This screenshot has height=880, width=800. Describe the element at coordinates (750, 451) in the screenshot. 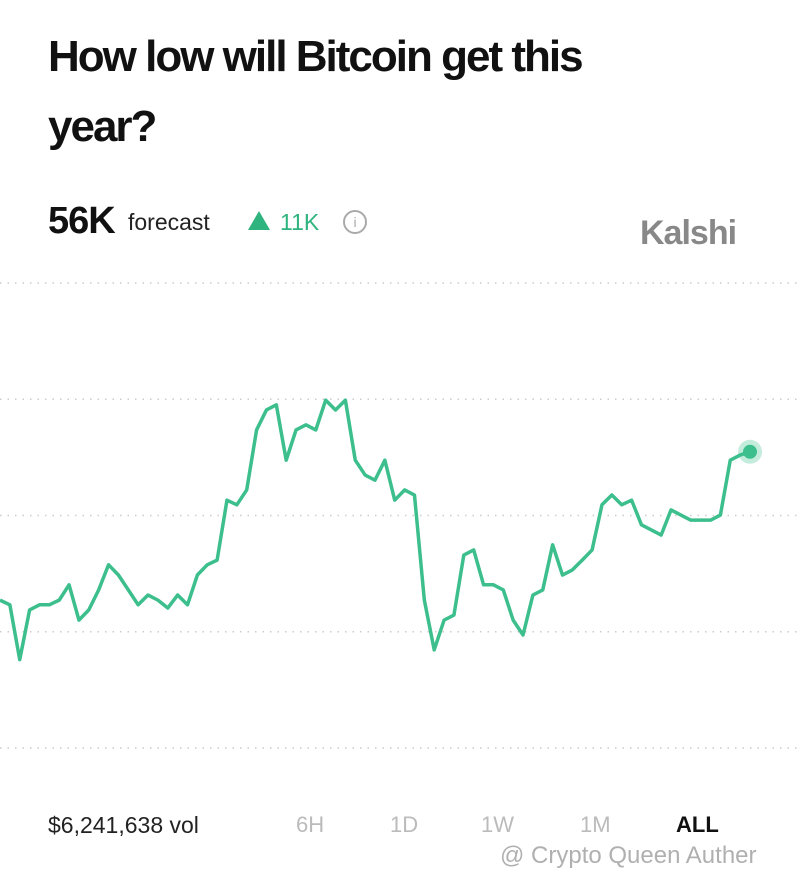

I see `end-point` at that location.